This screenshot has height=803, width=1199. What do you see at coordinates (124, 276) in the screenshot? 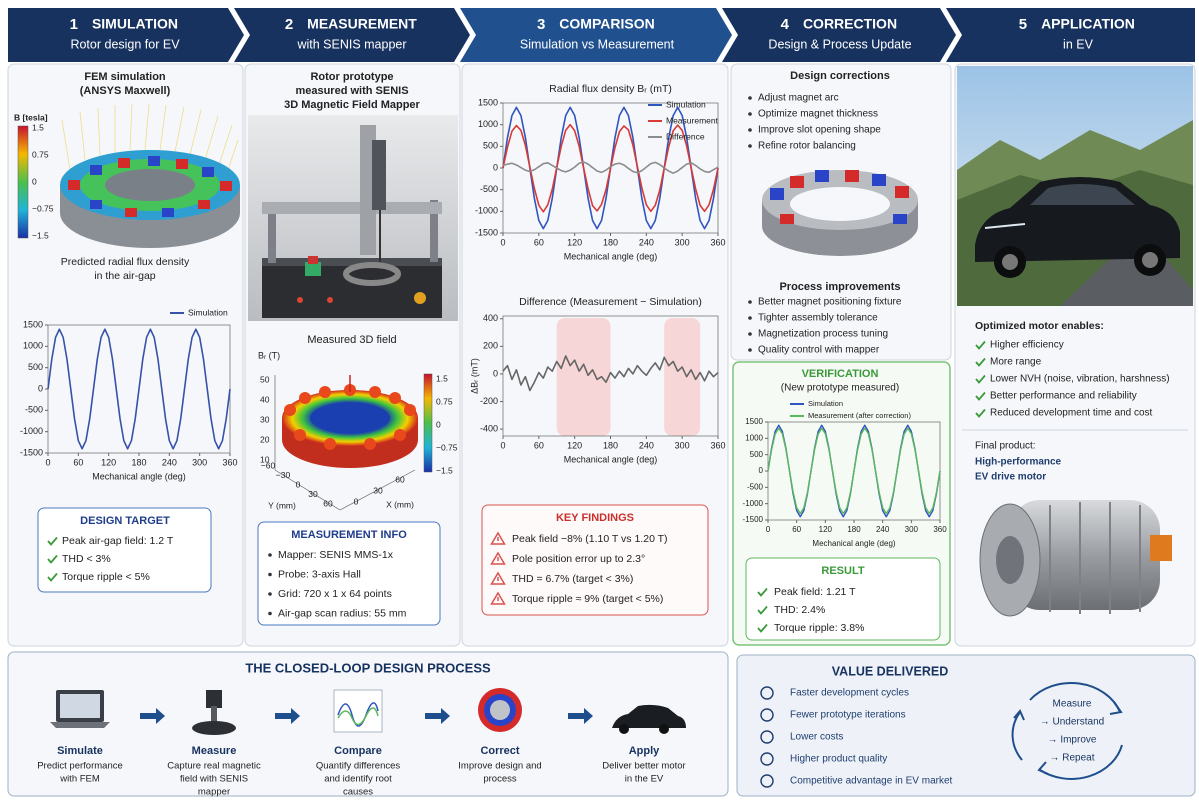
I see `label: in the air-gap` at bounding box center [124, 276].